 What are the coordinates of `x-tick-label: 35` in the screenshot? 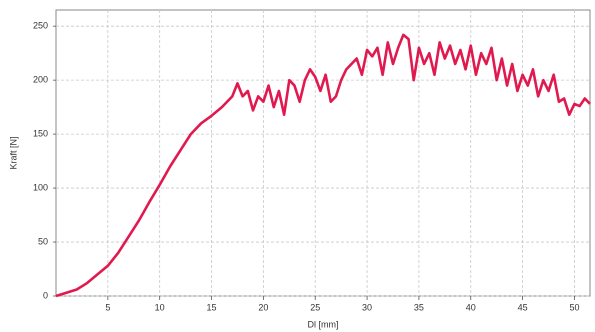 It's located at (419, 307).